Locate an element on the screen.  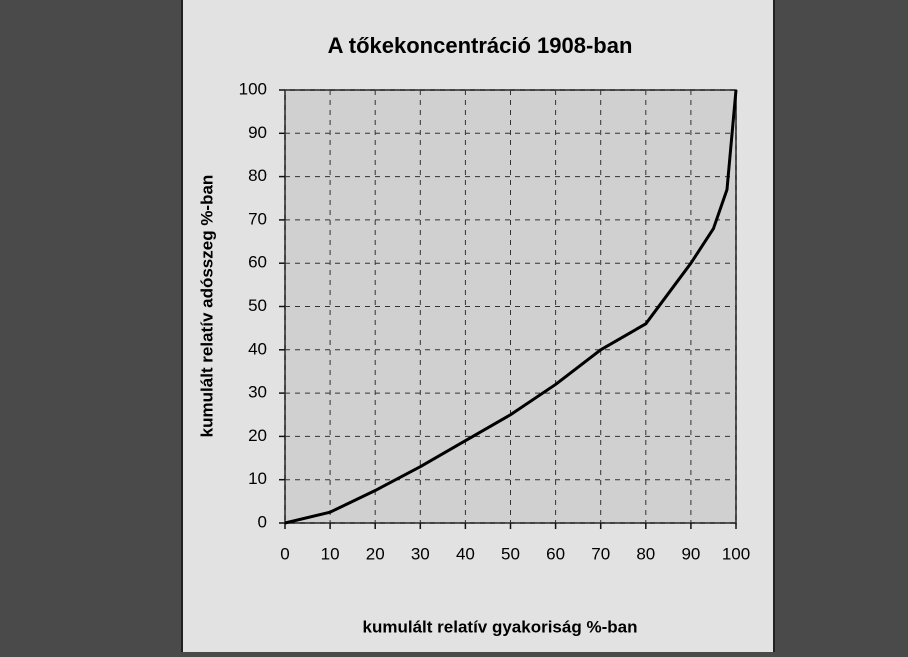
y-tick-label: 70 is located at coordinates (257, 218).